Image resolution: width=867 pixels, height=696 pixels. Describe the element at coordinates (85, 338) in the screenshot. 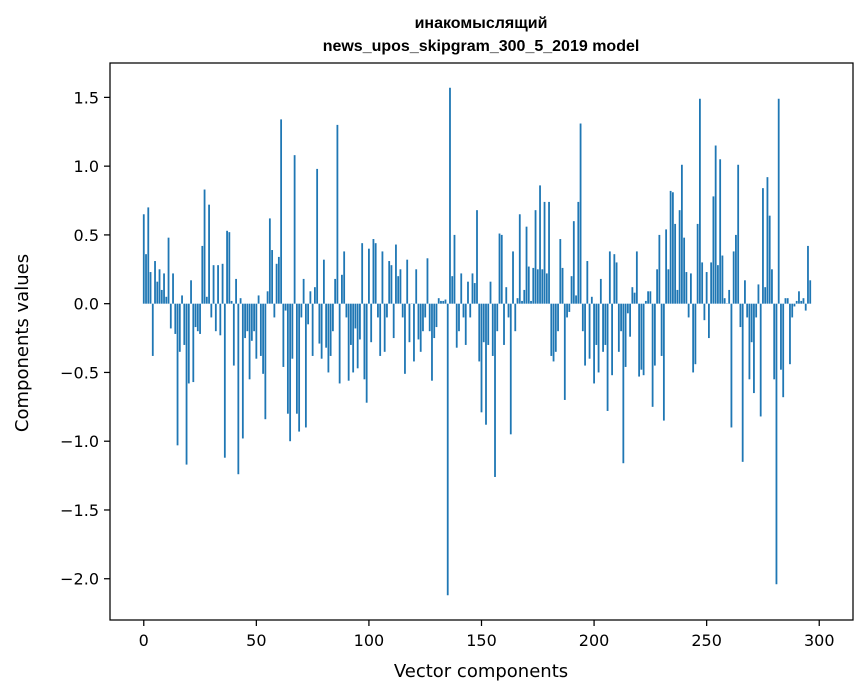

I see `y-axis-ticks: −2.0 −1.5 −1.0 −0.5 0.0 0.5 1.0 1.5` at that location.